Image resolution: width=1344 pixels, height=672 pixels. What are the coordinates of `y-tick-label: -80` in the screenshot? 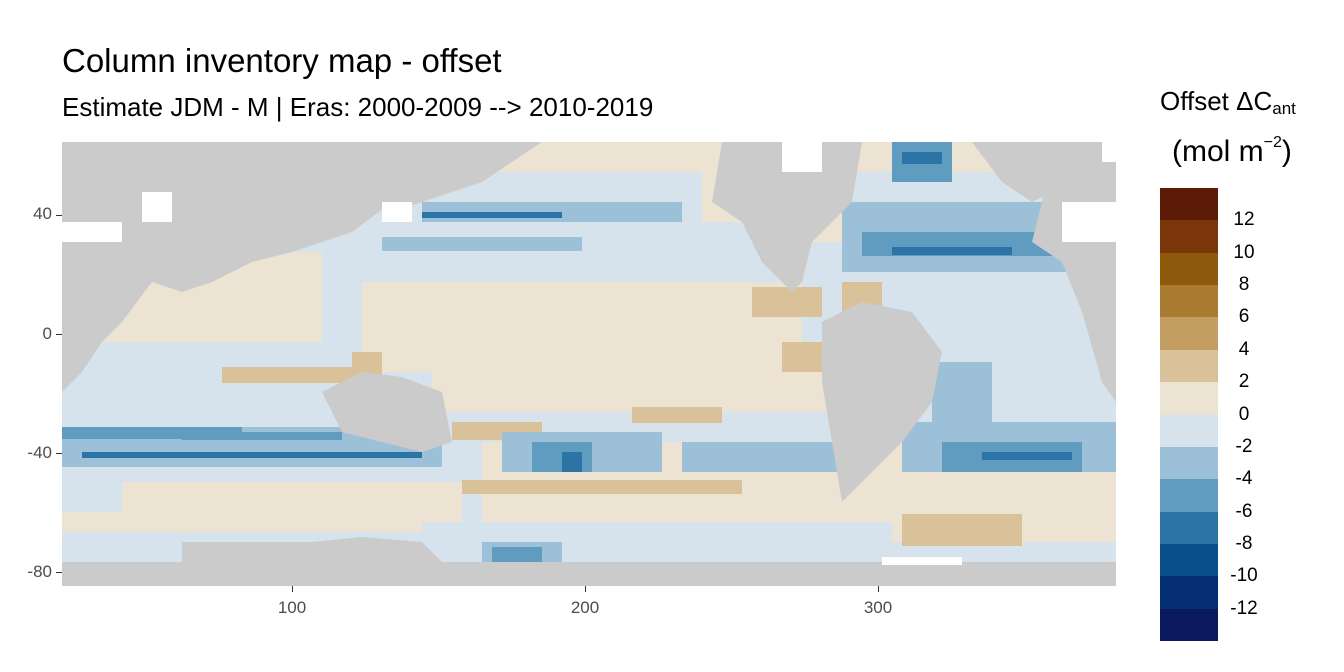 It's located at (39, 571).